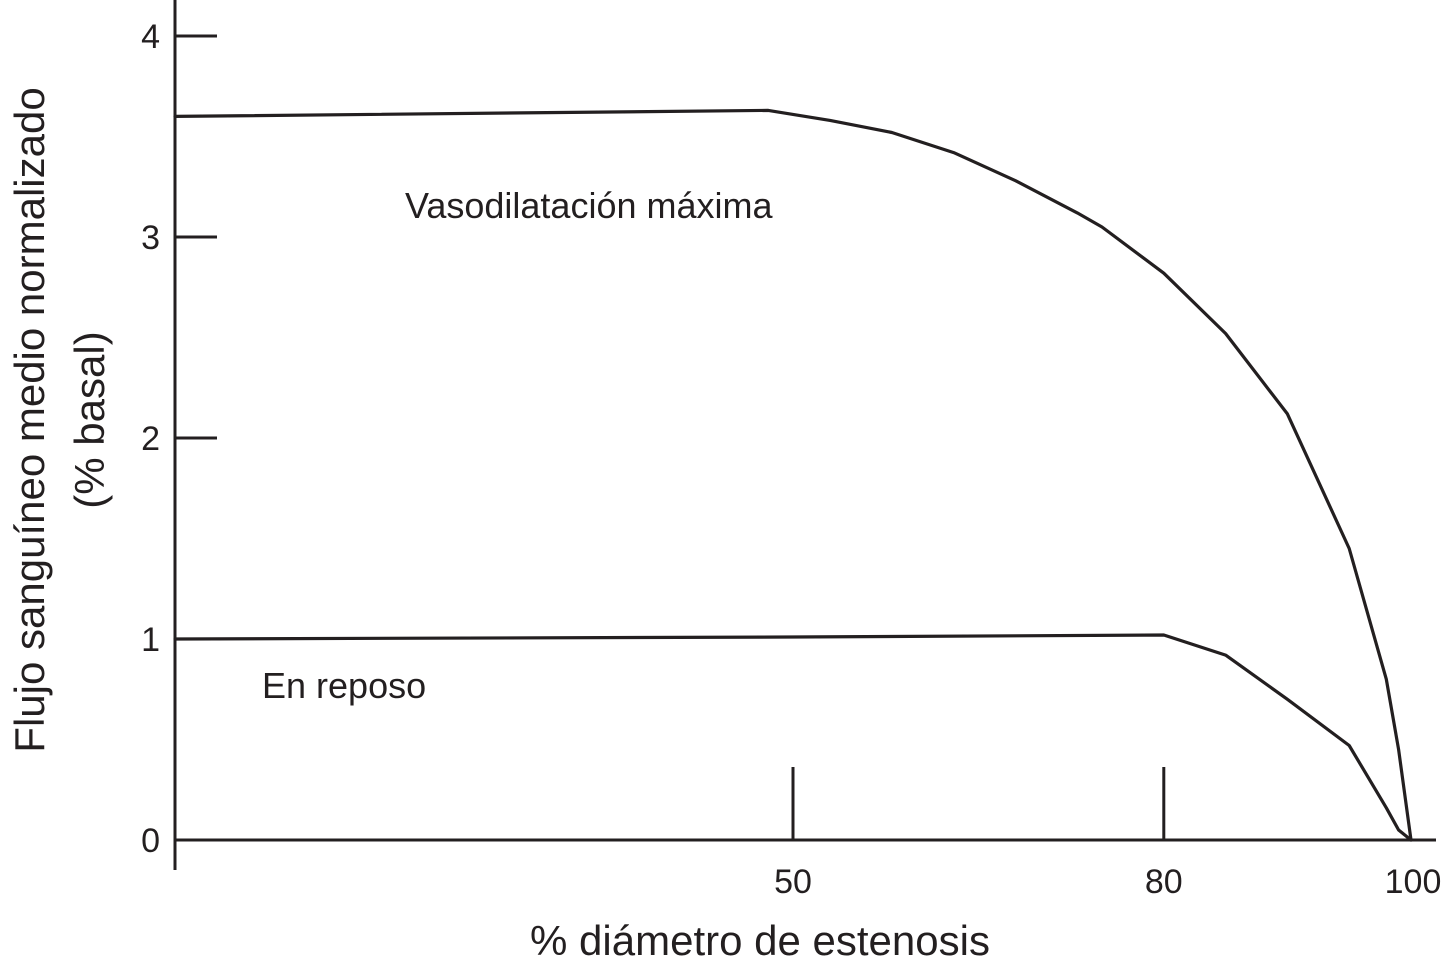  I want to click on y-tick-label: 3, so click(150, 238).